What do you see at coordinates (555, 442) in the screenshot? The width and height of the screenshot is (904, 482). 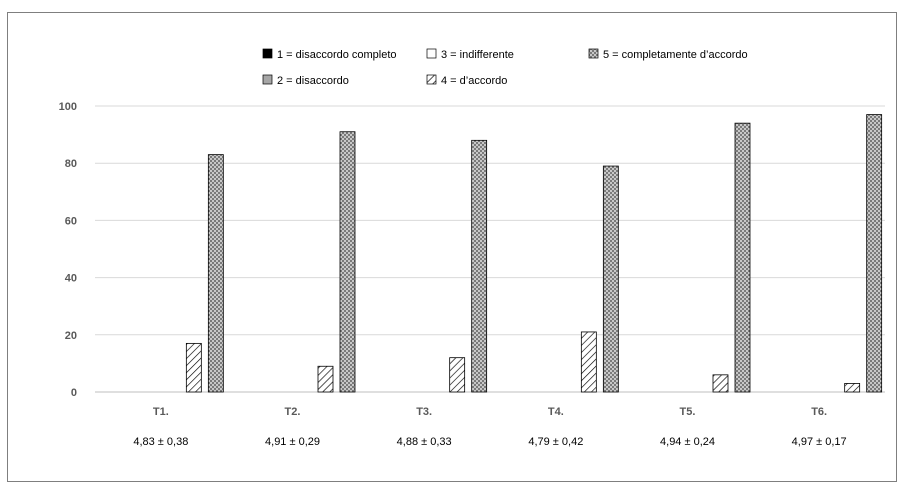 I see `x-sub-label: 4,79 ± 0,42` at bounding box center [555, 442].